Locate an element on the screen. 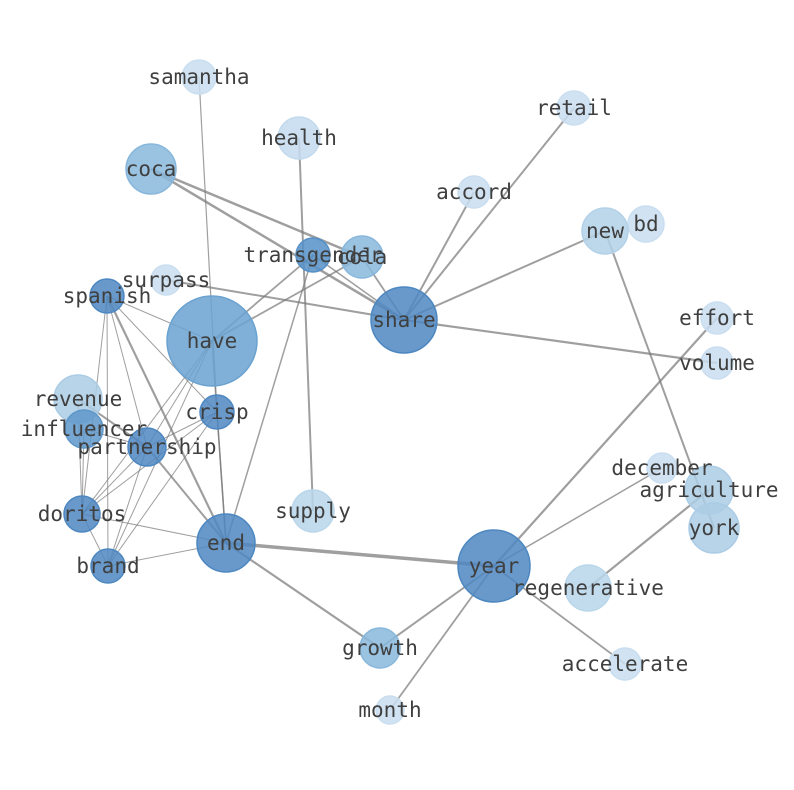 Image resolution: width=794 pixels, height=790 pixels. node-accelerate is located at coordinates (625, 664).